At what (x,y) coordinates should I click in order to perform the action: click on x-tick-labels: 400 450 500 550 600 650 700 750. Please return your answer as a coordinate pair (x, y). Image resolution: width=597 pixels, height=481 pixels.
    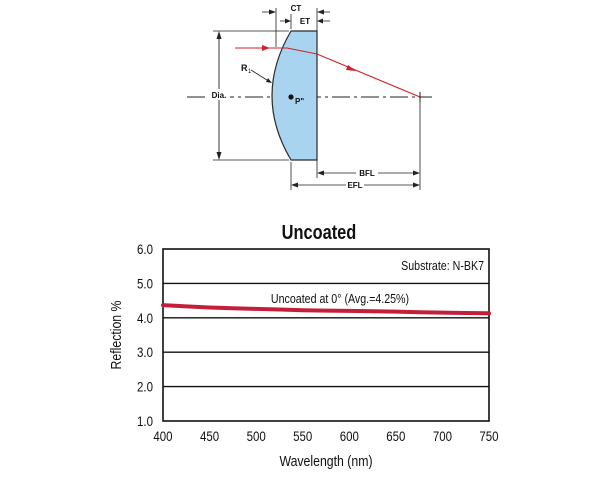
    Looking at the image, I should click on (325, 436).